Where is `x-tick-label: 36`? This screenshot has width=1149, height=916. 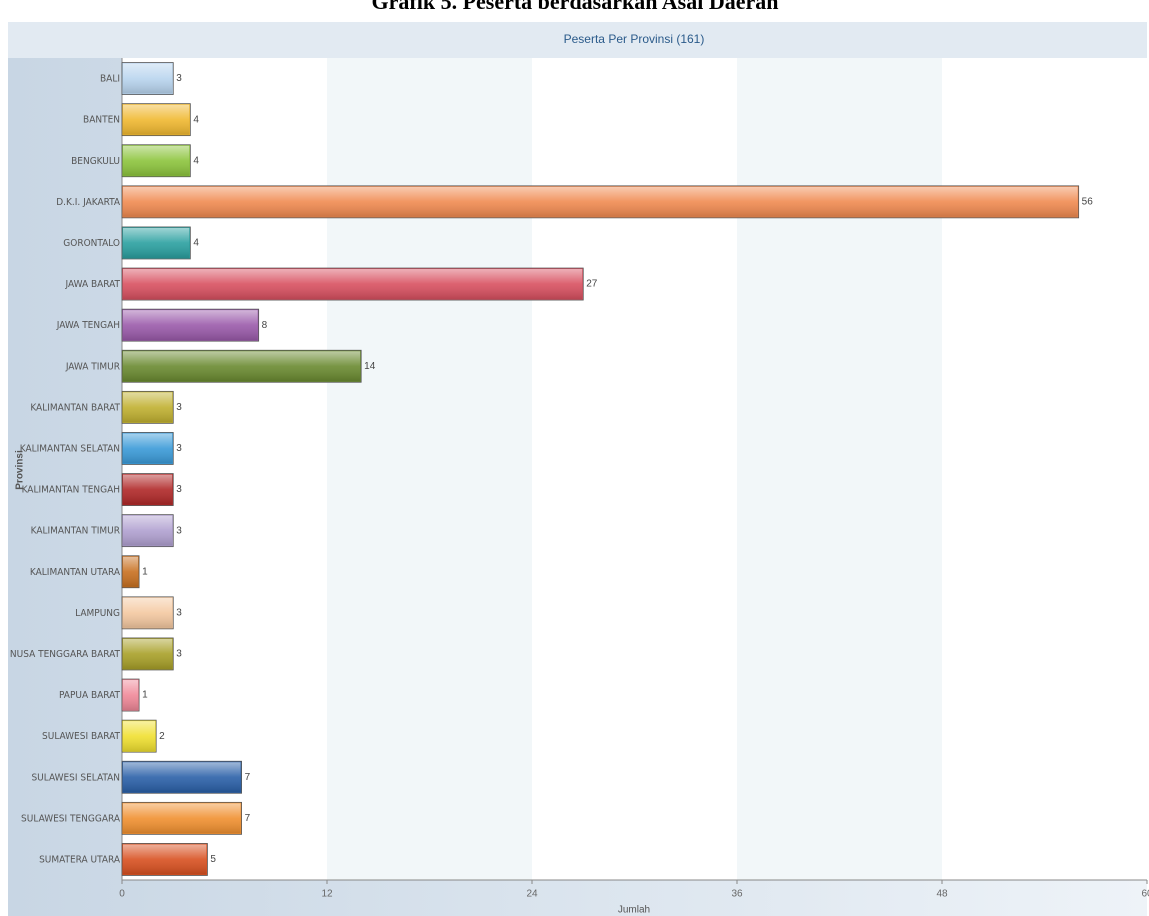 x-tick-label: 36 is located at coordinates (737, 894).